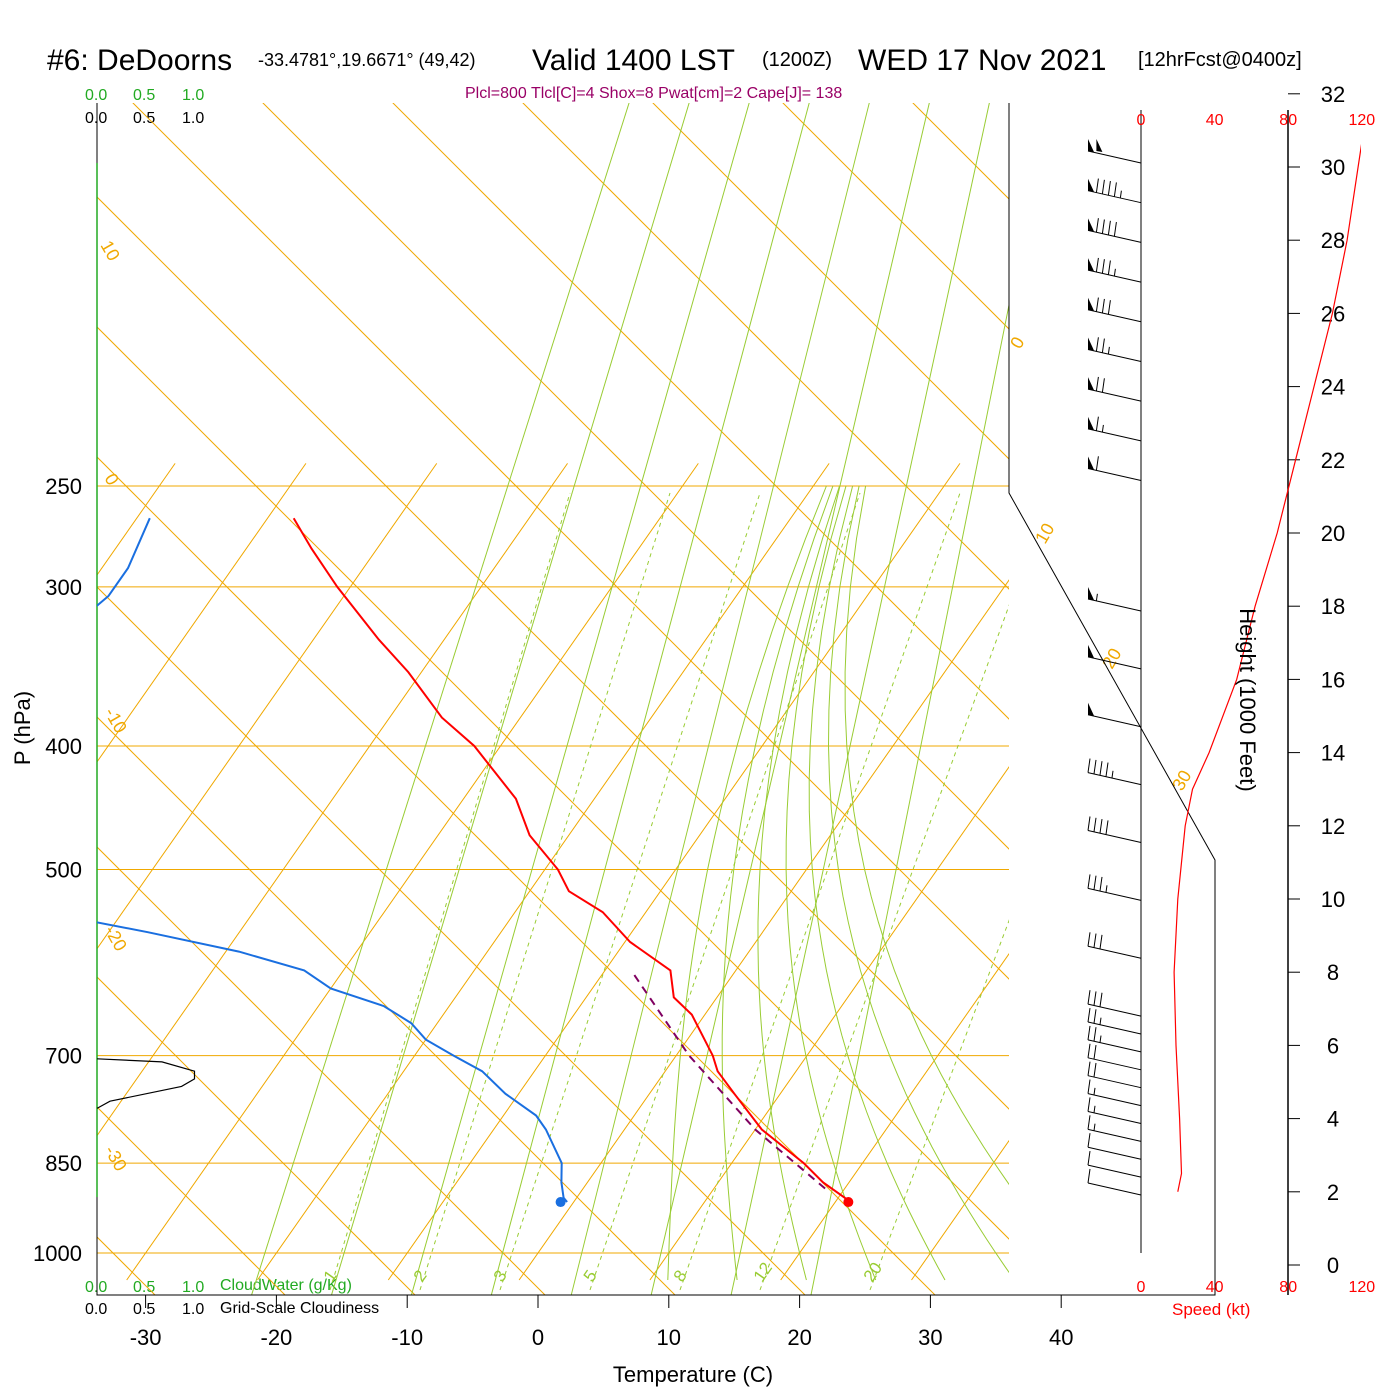 The image size is (1400, 1400). I want to click on pressure-axis: 250 300 400 500 700 850 1000, so click(57, 870).